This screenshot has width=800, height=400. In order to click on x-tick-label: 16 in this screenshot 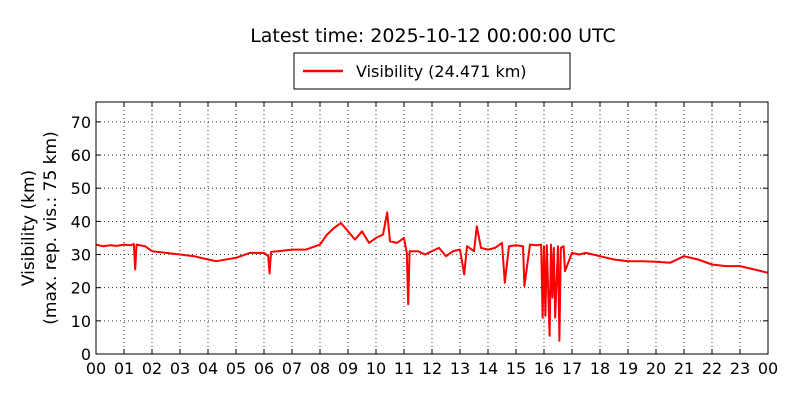, I will do `click(544, 368)`.